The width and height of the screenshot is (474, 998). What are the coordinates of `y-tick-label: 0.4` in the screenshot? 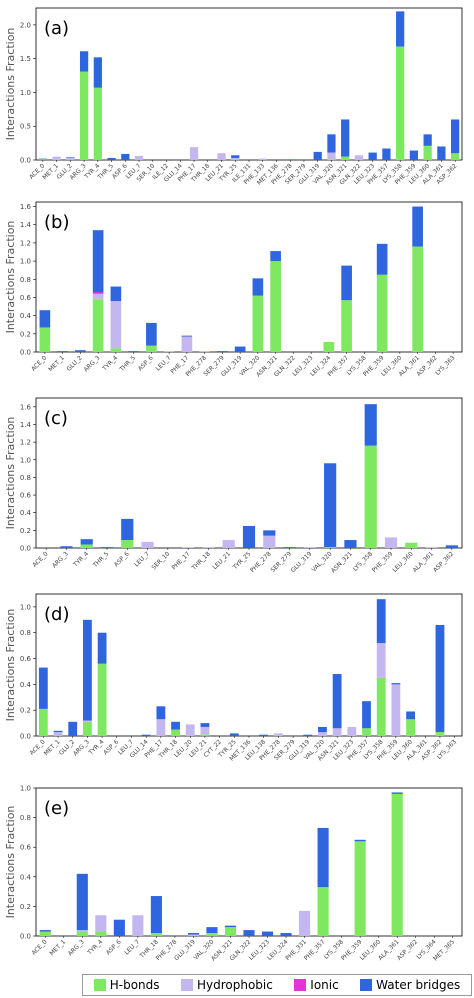 It's located at (26, 877).